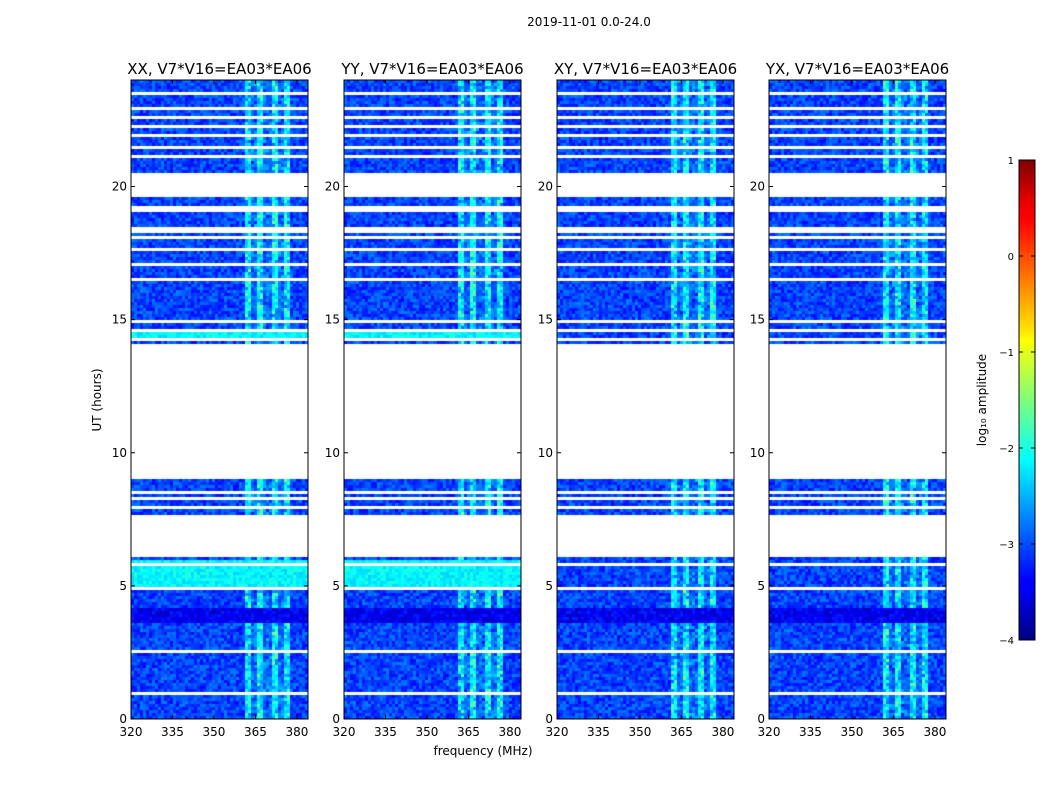  I want to click on panel-title: YX, V7*V16=EA03*EA06, so click(857, 69).